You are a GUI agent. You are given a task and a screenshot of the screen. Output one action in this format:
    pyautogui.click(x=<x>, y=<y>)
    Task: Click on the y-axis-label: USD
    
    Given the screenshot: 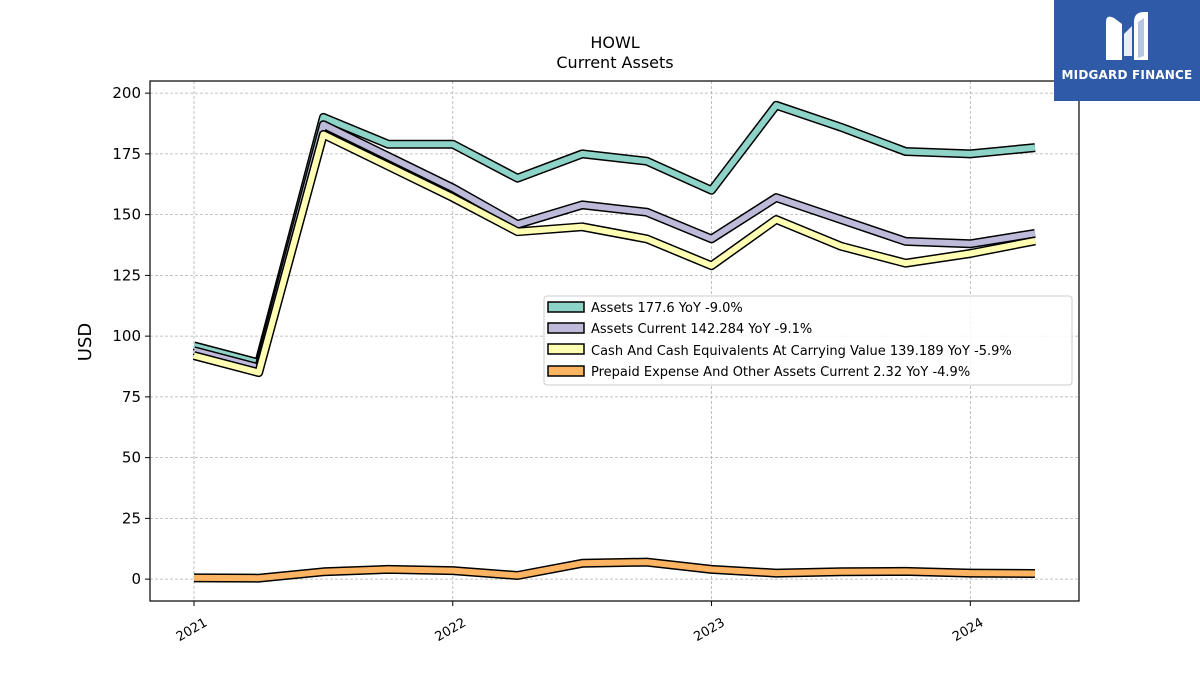 What is the action you would take?
    pyautogui.click(x=85, y=342)
    